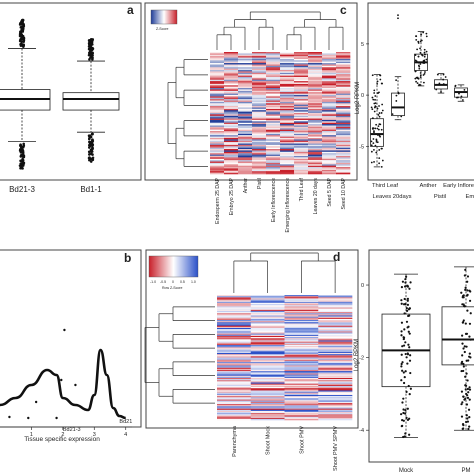 Image resolution: width=474 pixels, height=474 pixels. Describe the element at coordinates (91, 189) in the screenshot. I see `panel-a-xtick-2: Bd1-1` at that location.